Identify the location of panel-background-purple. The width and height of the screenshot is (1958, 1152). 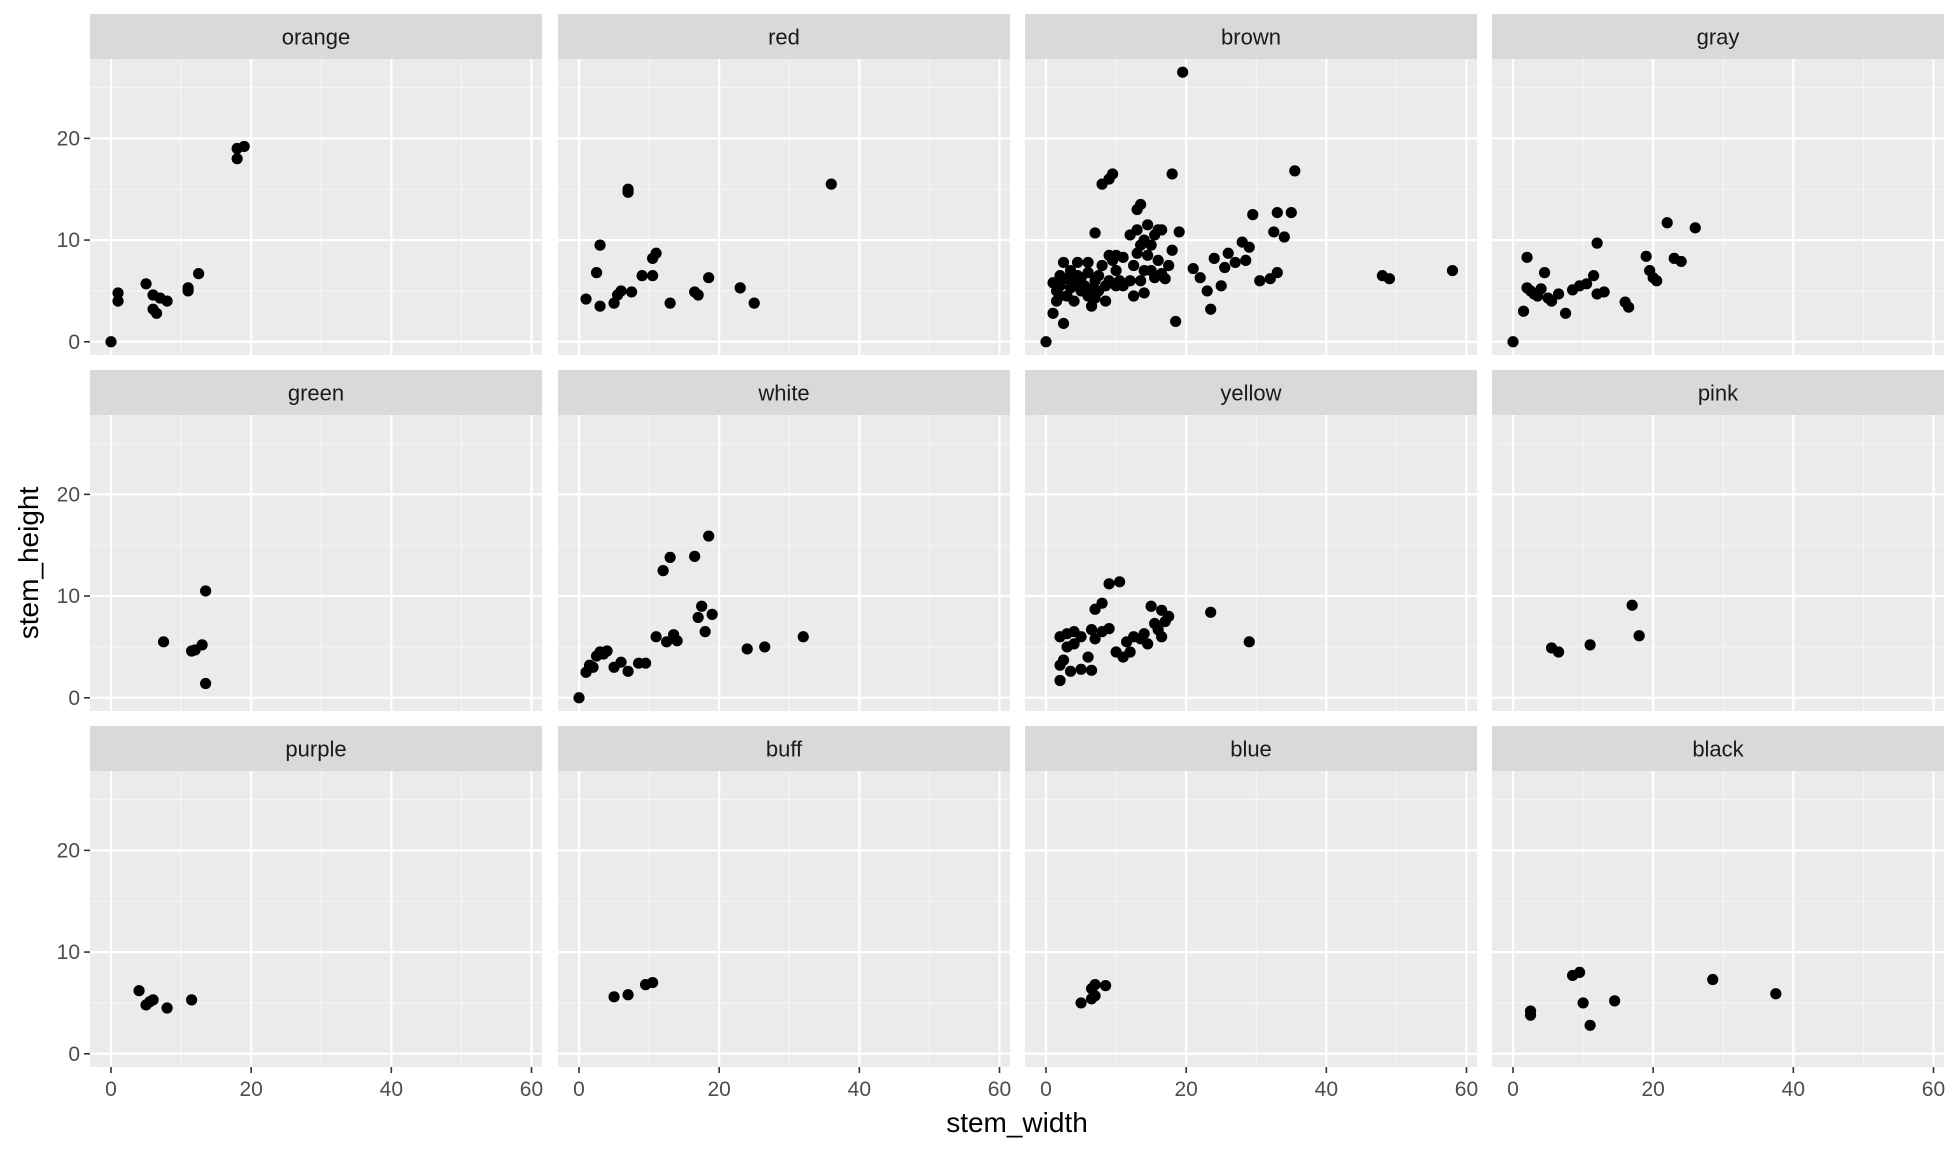
(316, 919).